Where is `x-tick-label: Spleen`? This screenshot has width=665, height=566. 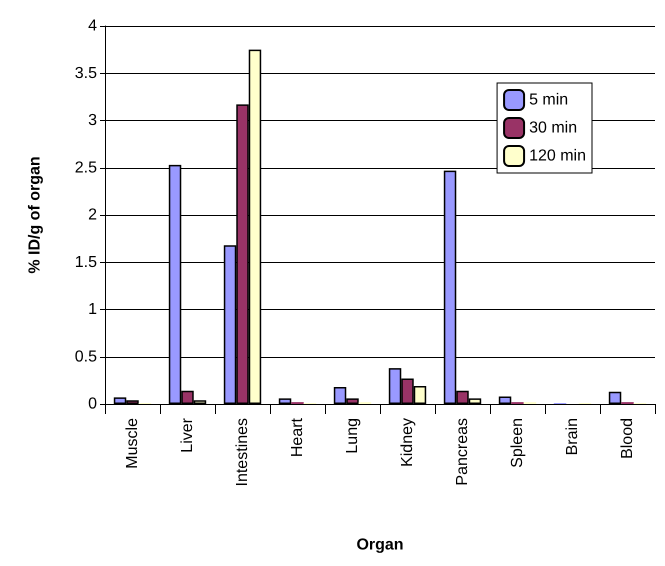 x-tick-label: Spleen is located at coordinates (517, 443).